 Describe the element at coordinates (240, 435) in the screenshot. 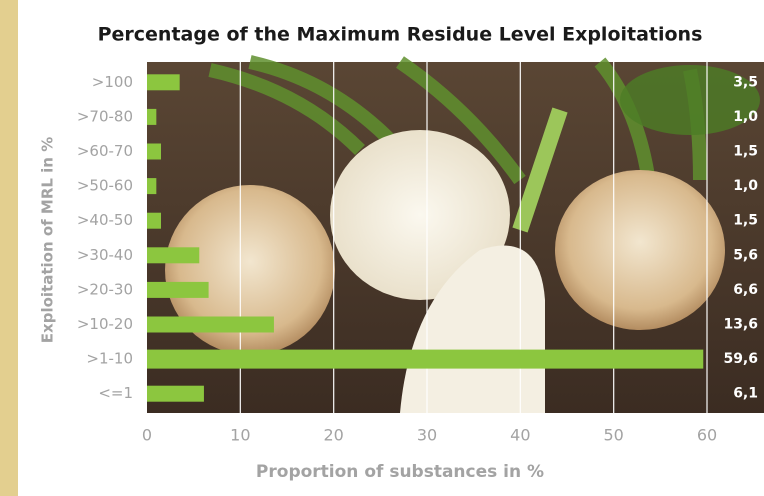

I see `x-tick-label: 10` at that location.